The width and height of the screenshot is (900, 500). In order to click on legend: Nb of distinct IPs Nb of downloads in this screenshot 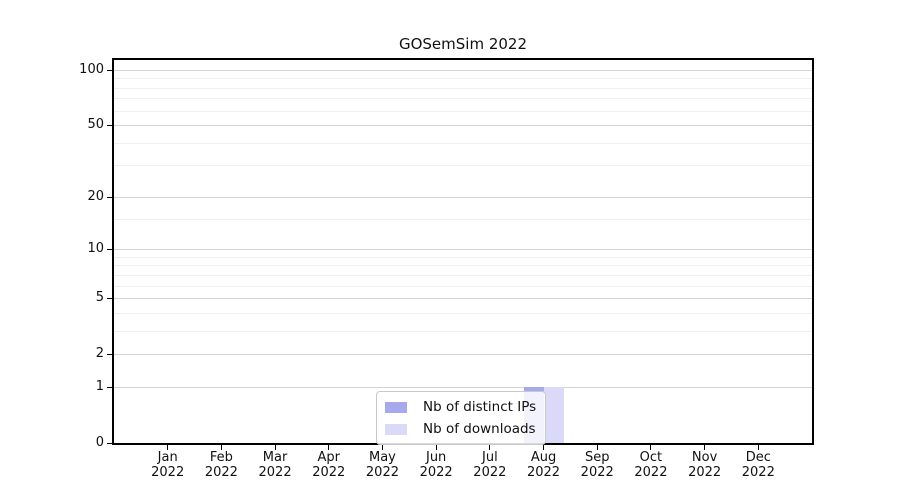, I will do `click(461, 418)`.